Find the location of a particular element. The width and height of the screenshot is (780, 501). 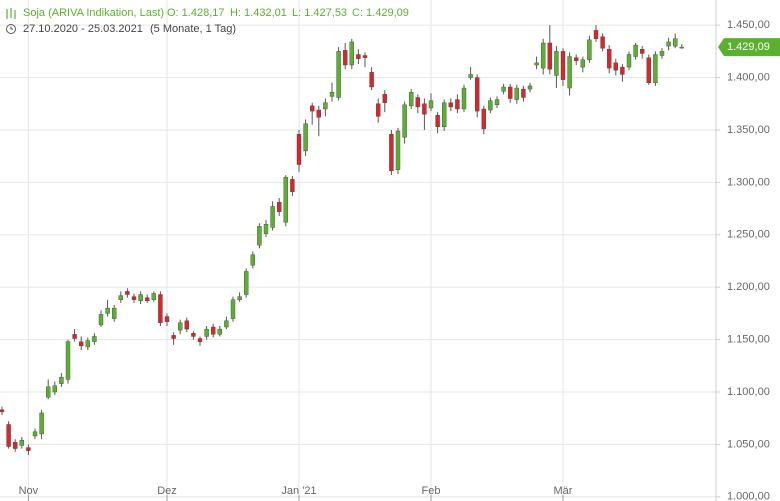

x-tick-label: Nov is located at coordinates (29, 491).